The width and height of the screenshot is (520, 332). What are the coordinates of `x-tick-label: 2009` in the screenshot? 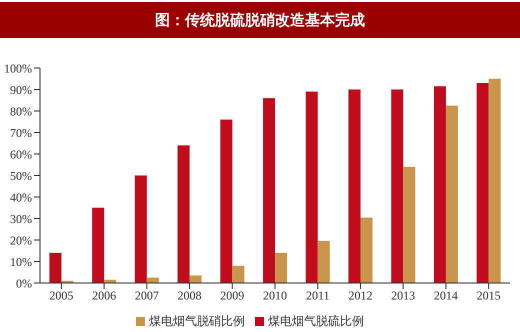 It's located at (232, 295).